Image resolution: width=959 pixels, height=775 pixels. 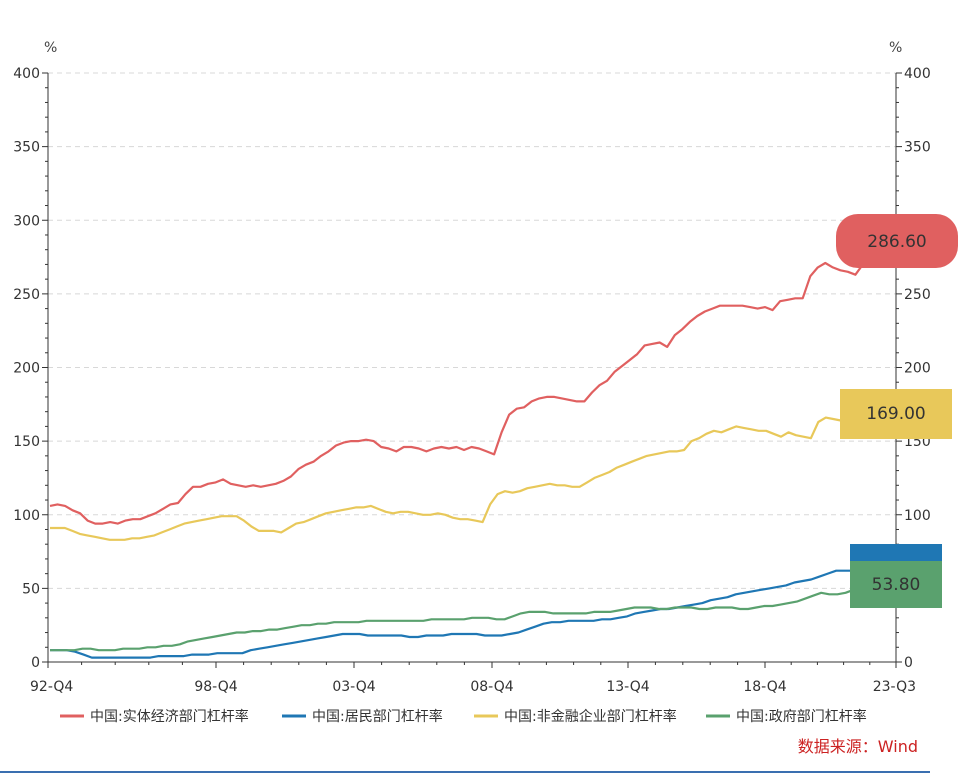 I want to click on y-tick-label-right: 250, so click(x=917, y=295).